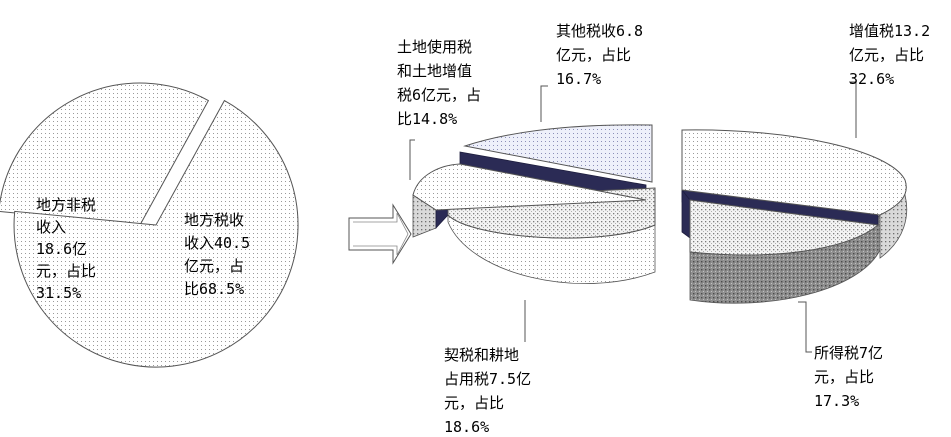 The width and height of the screenshot is (951, 437). Describe the element at coordinates (434, 71) in the screenshot. I see `label-line: 和土地增值` at that location.